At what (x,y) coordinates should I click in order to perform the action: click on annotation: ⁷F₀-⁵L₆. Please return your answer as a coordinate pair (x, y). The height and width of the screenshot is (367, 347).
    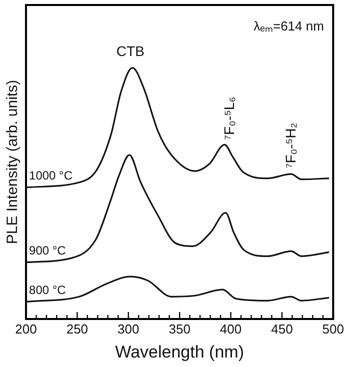
    Looking at the image, I should click on (229, 118).